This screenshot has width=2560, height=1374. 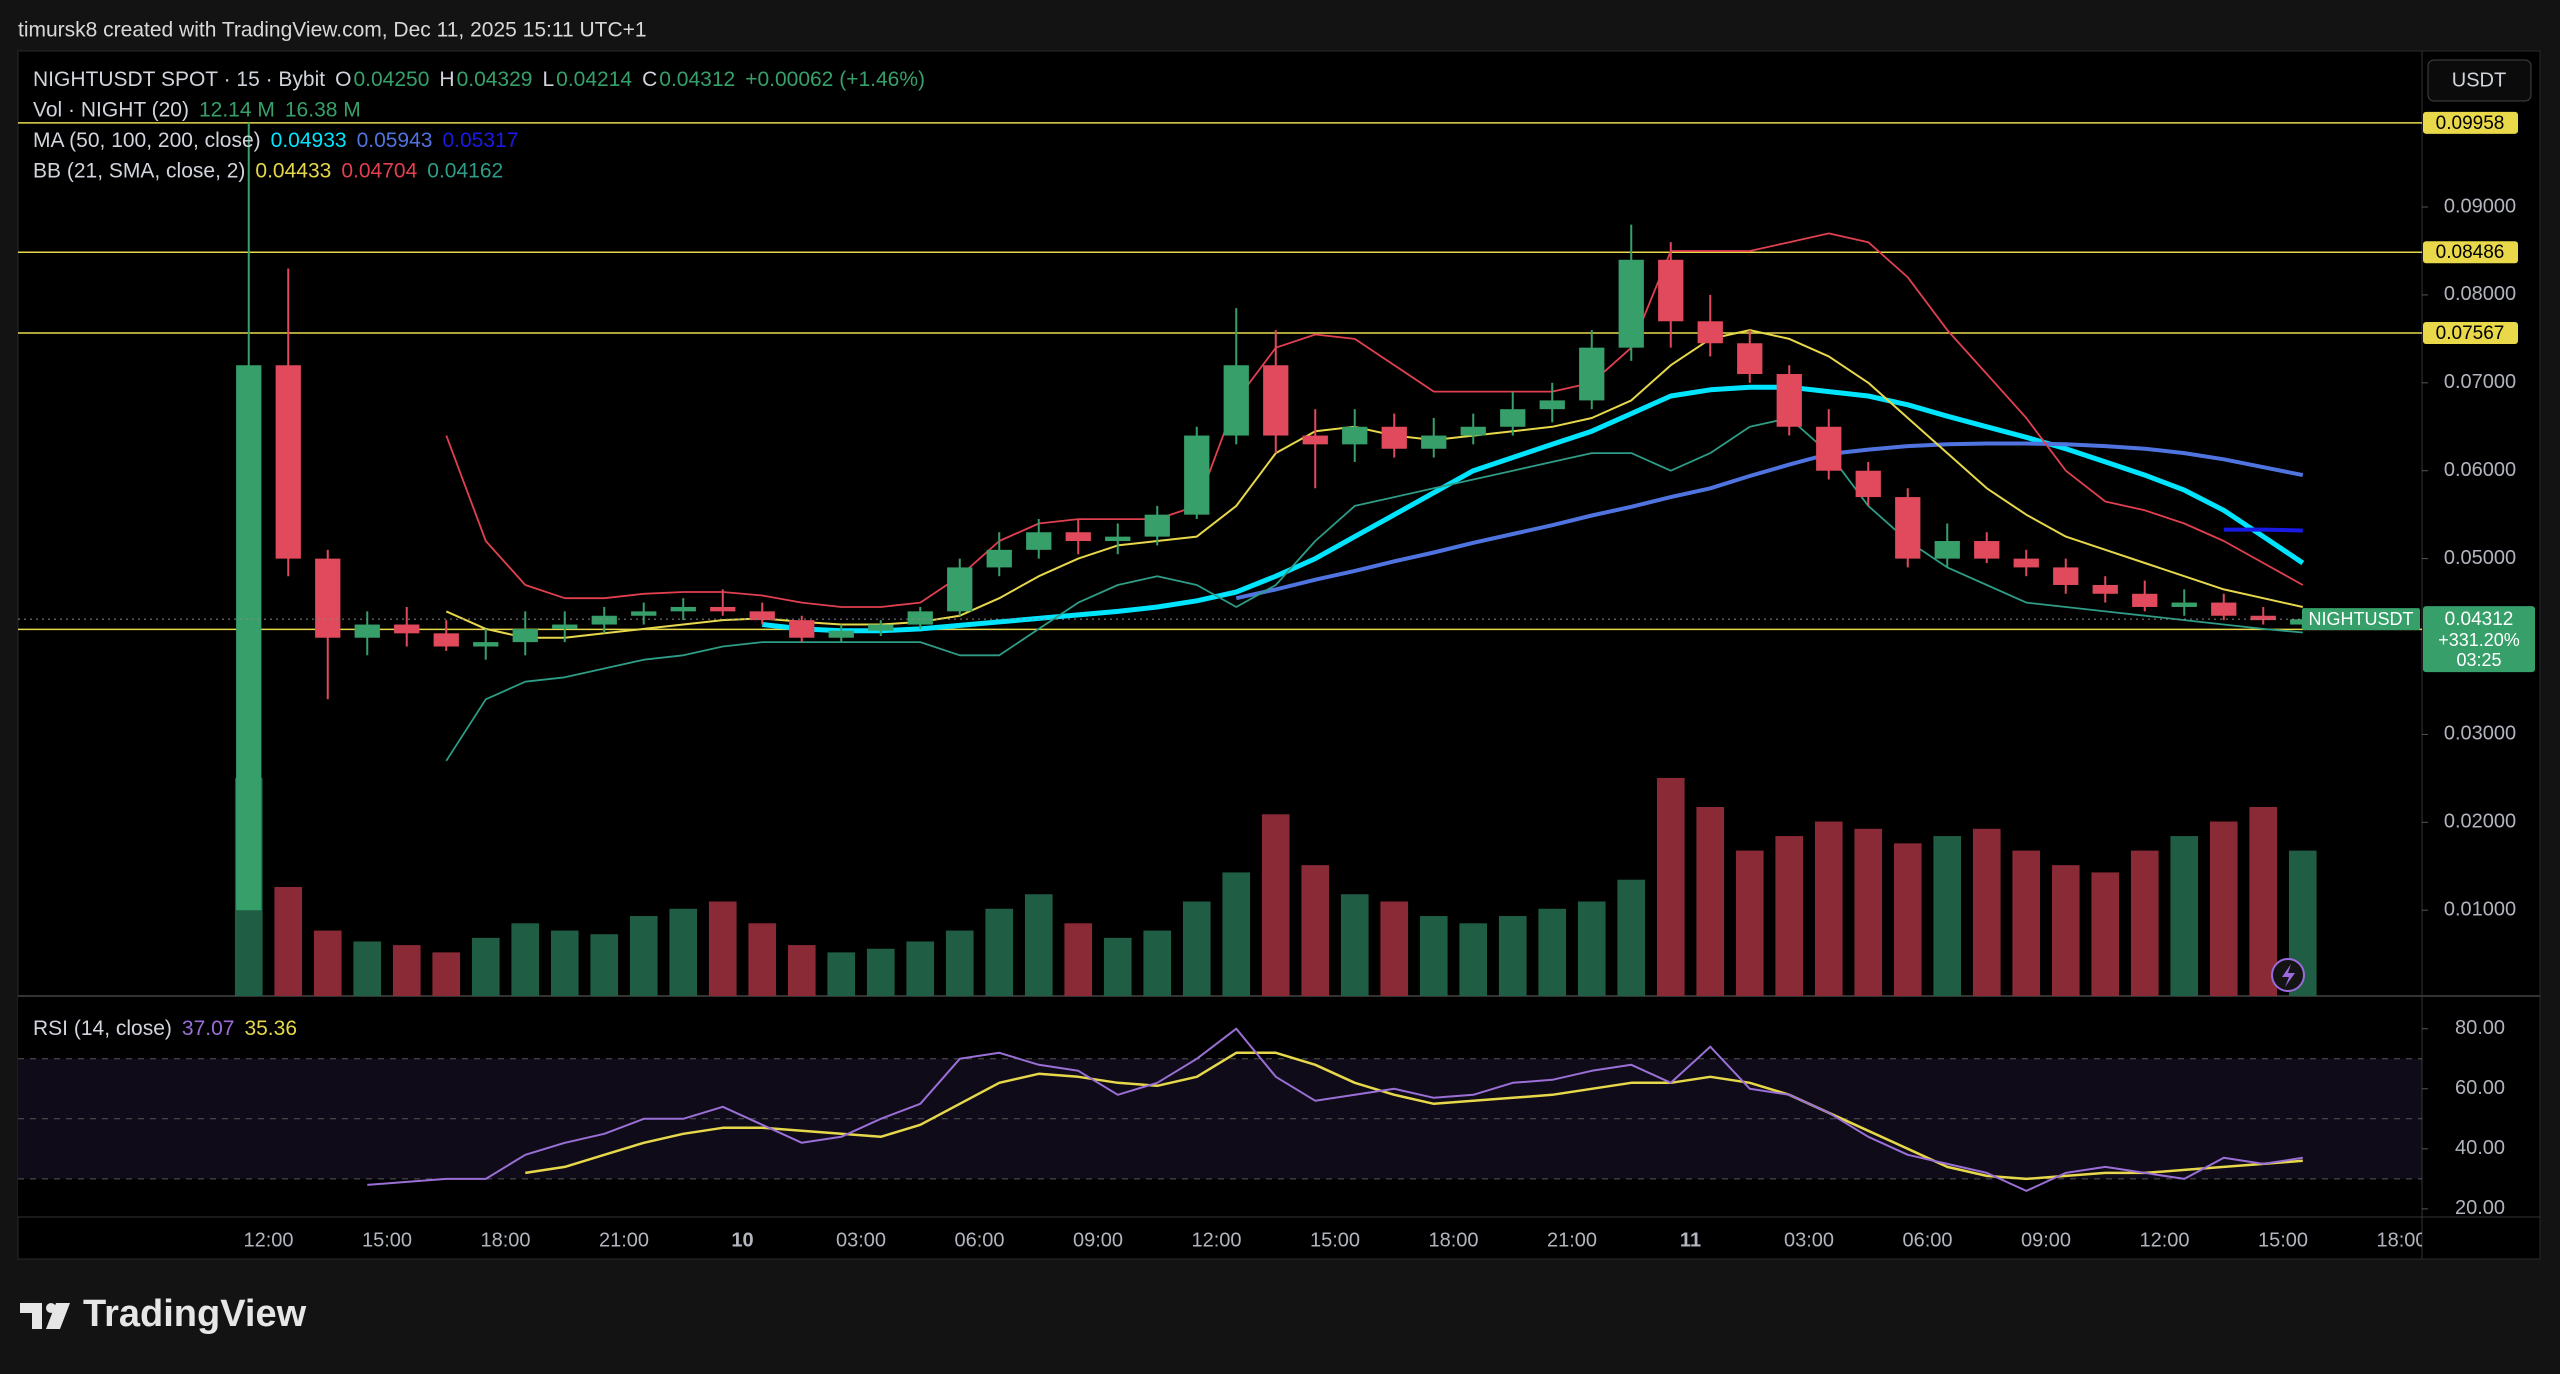 What do you see at coordinates (2479, 639) in the screenshot?
I see `last-price-box` at bounding box center [2479, 639].